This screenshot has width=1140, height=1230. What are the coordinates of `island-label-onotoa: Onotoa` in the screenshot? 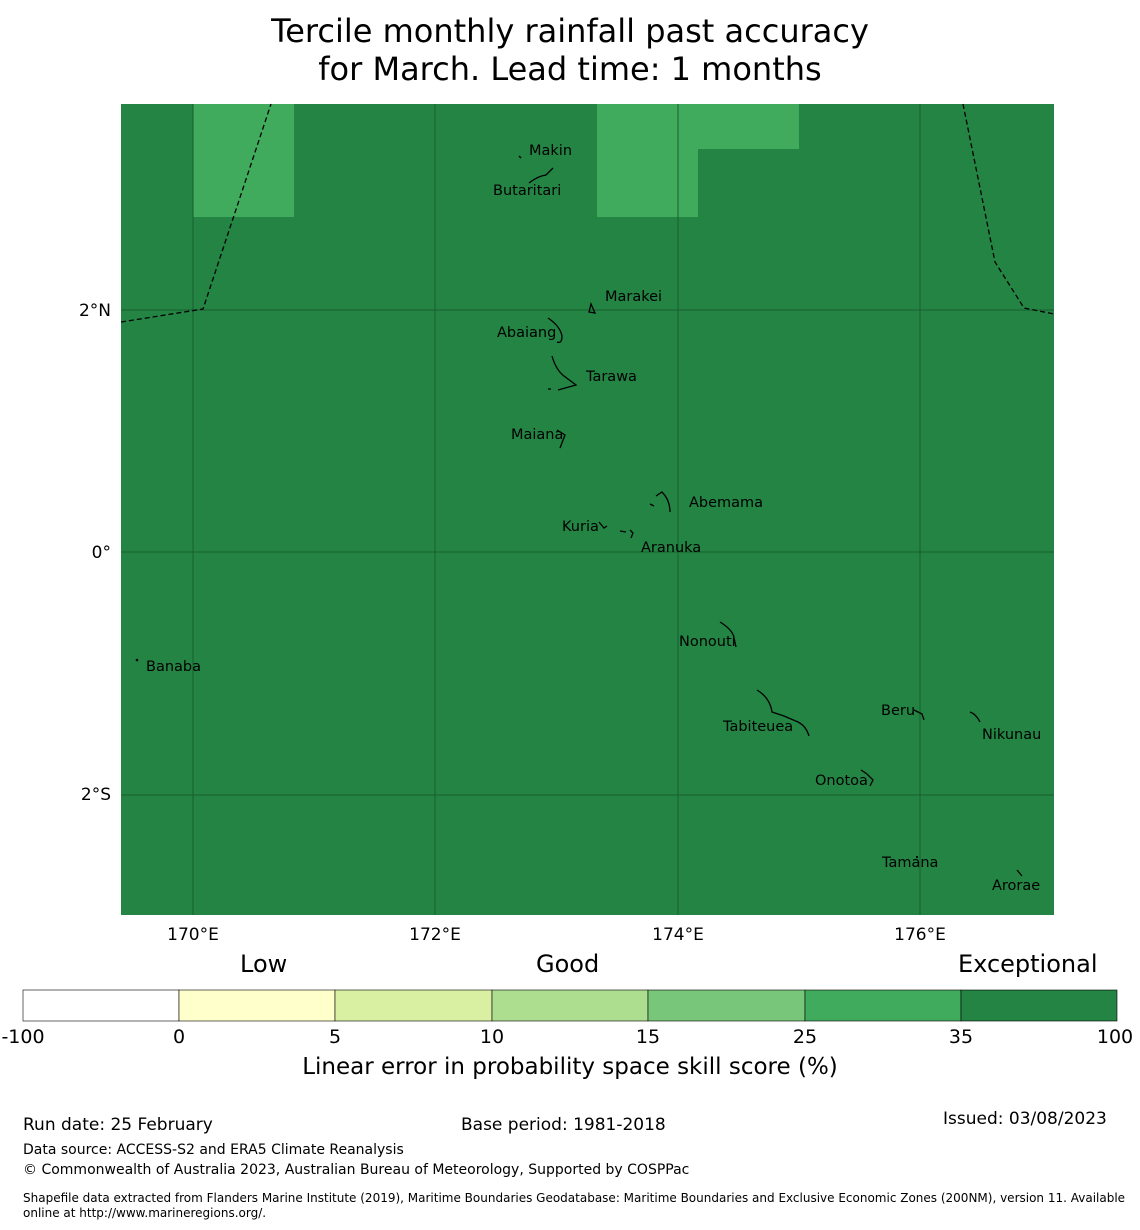 It's located at (841, 781).